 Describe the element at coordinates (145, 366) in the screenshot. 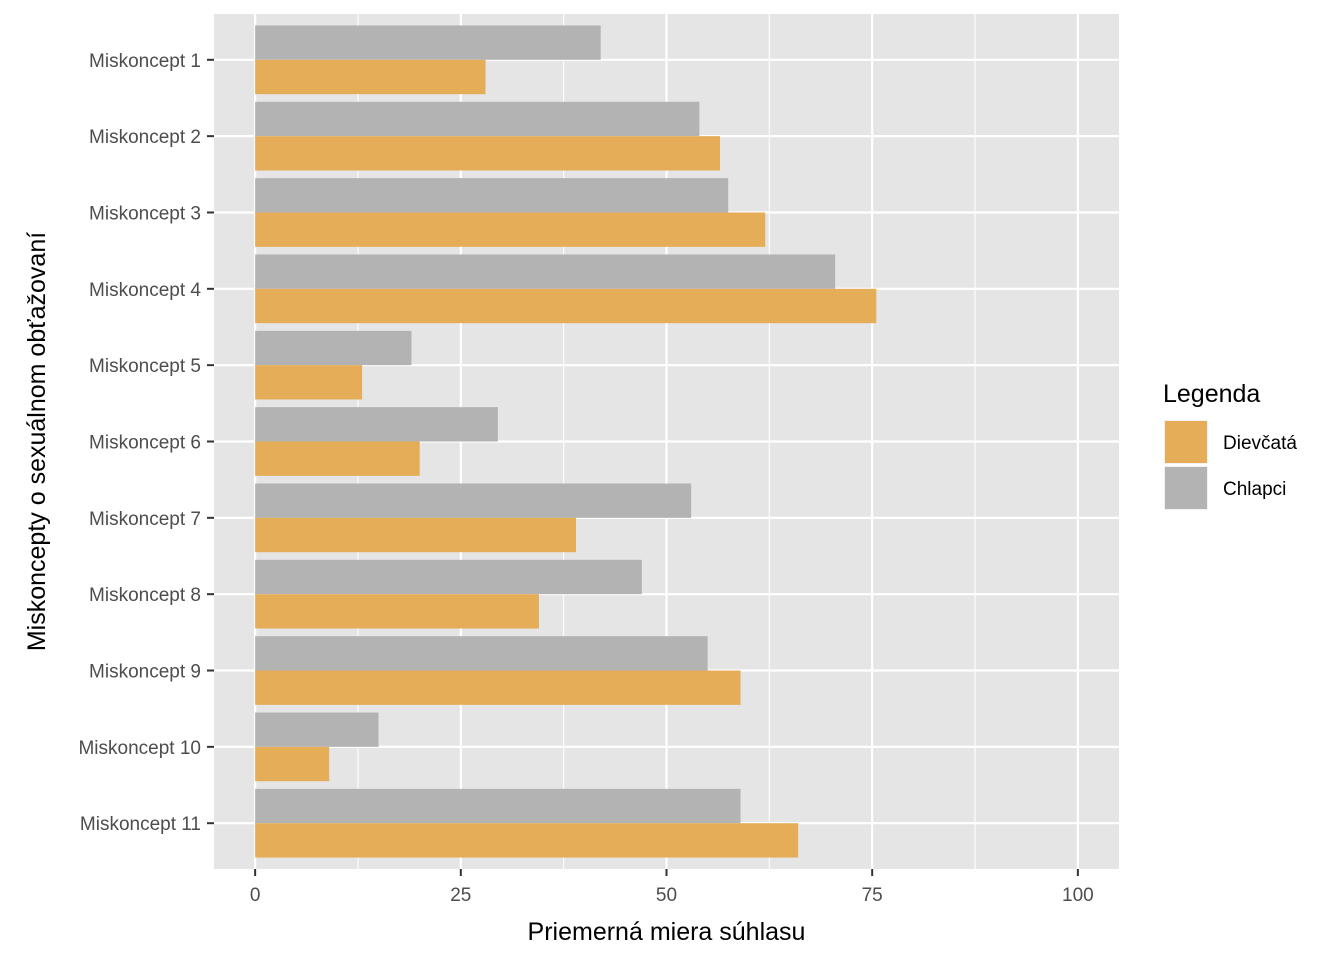

I see `y-tick-label: Miskoncept 5` at that location.